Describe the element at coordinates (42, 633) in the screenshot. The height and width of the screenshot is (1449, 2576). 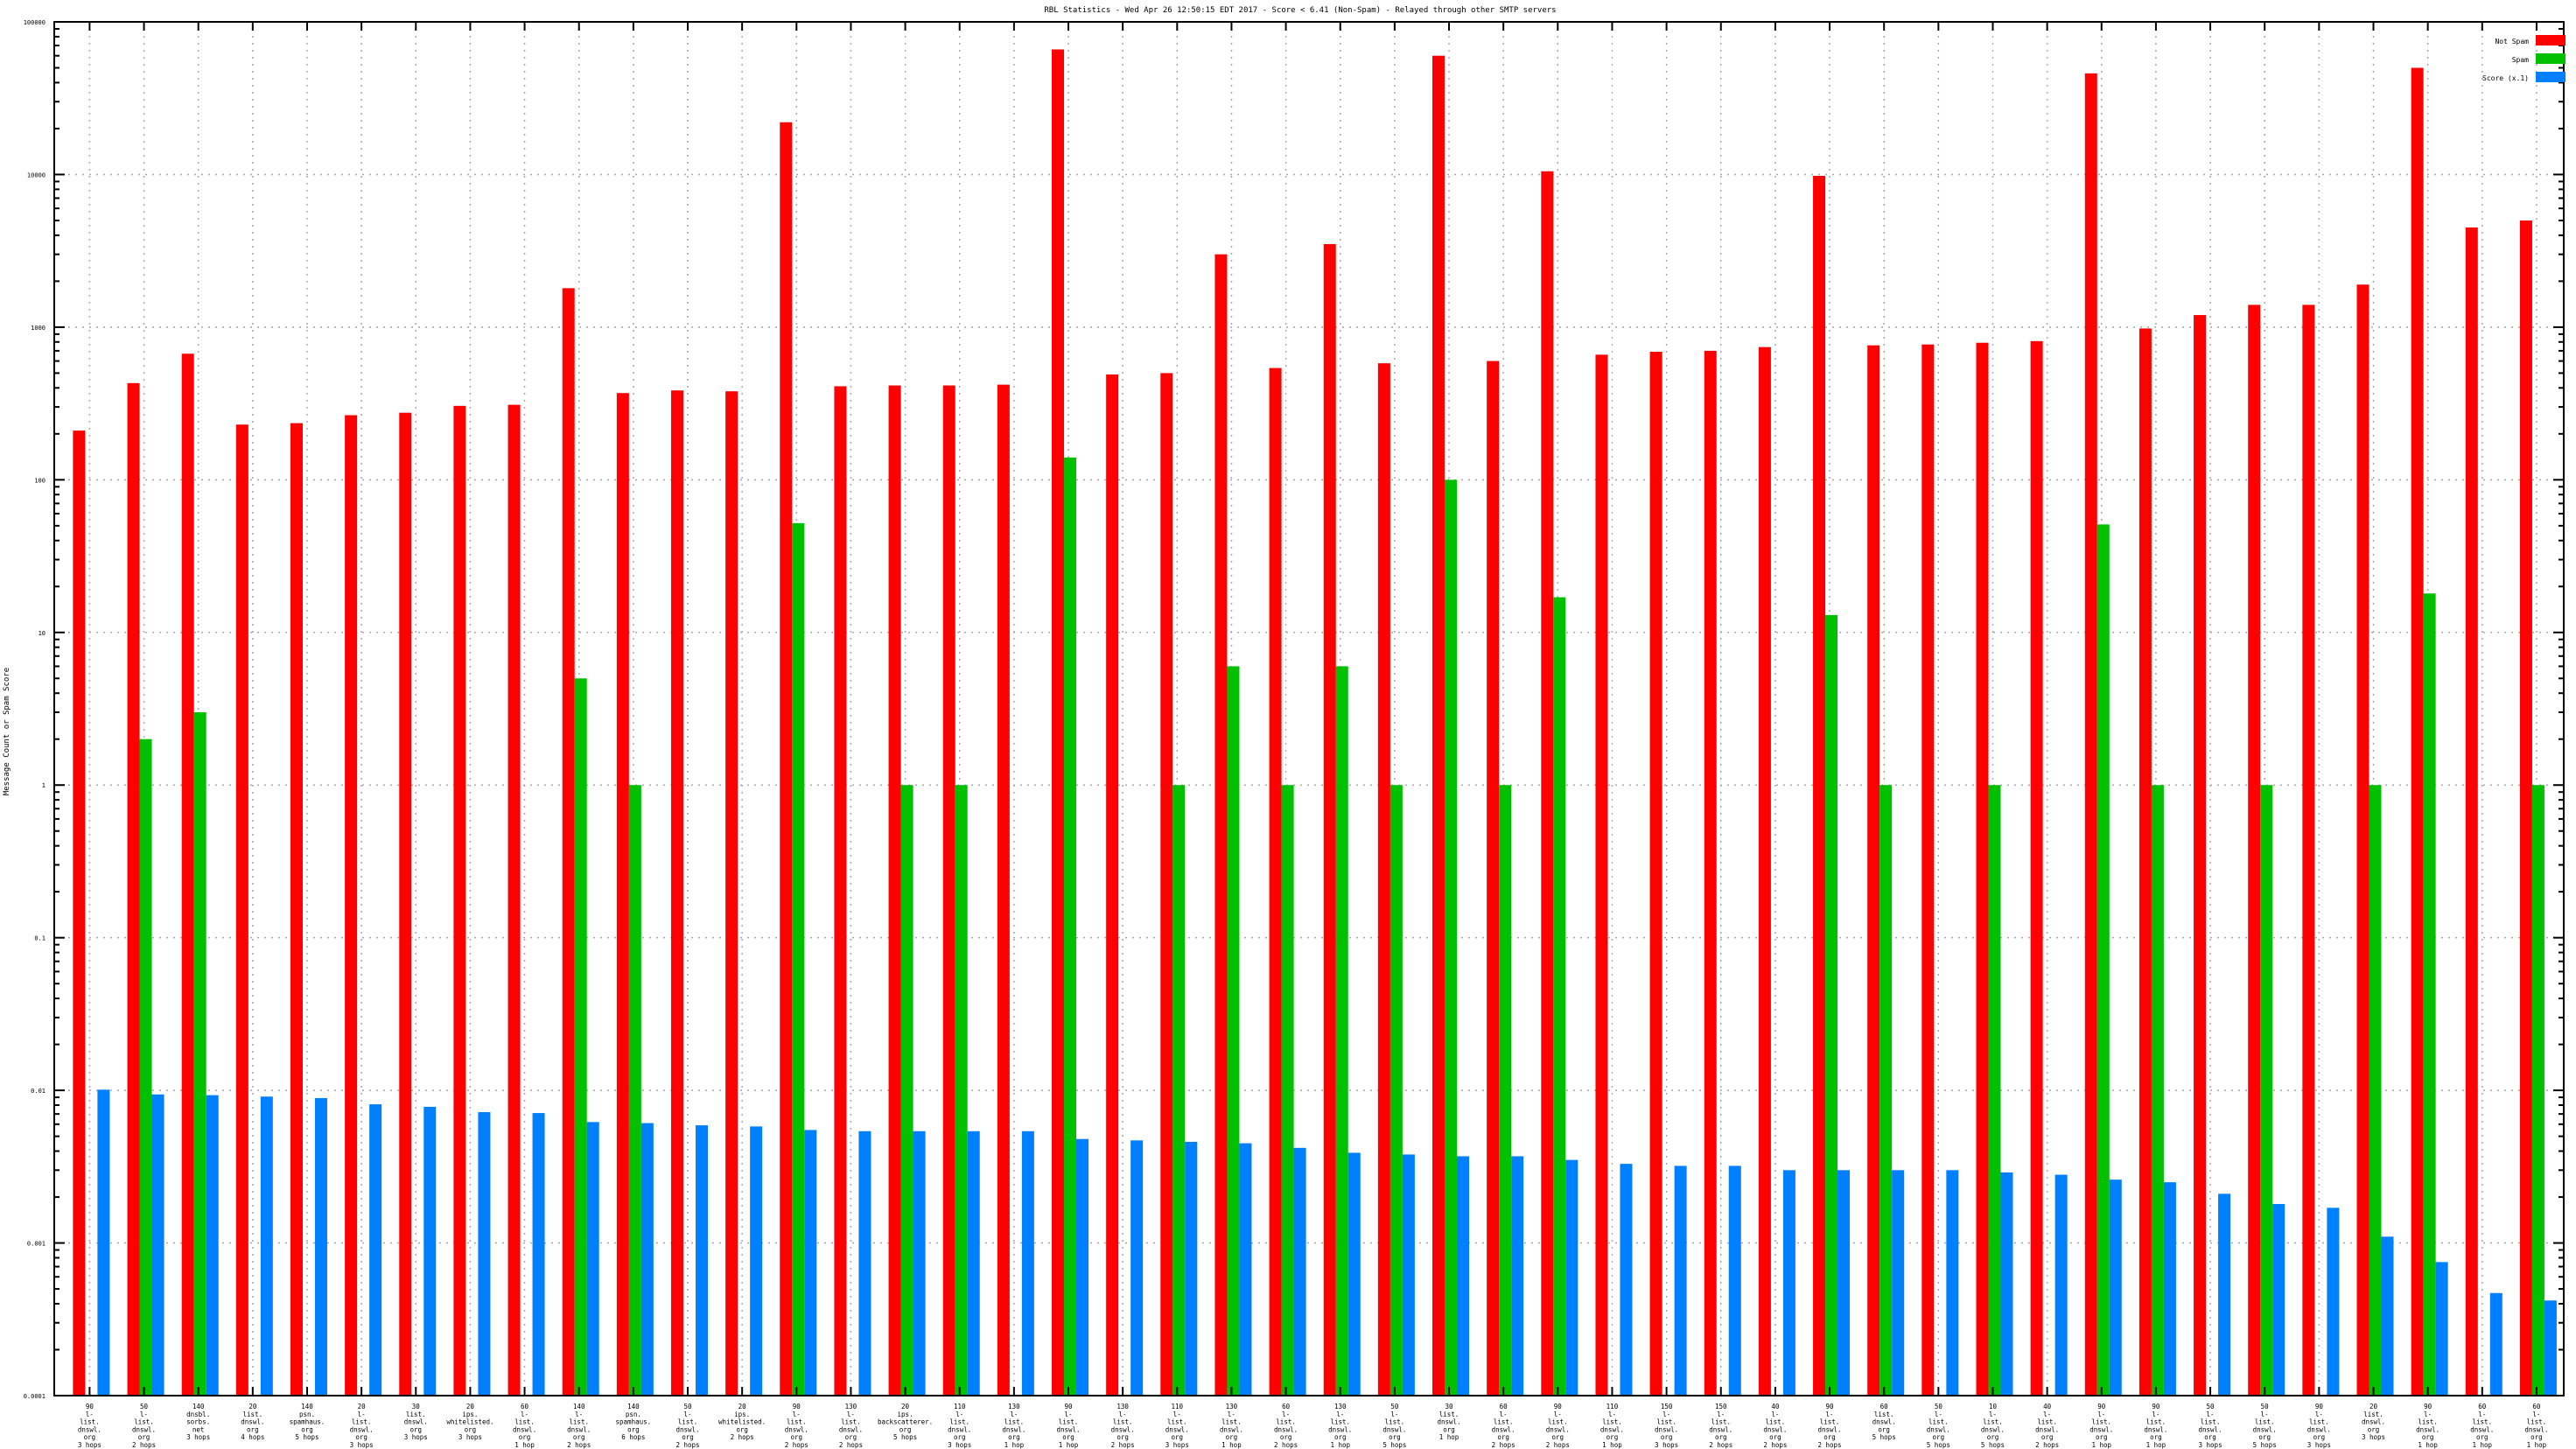
I see `y-tick-label: 10` at that location.